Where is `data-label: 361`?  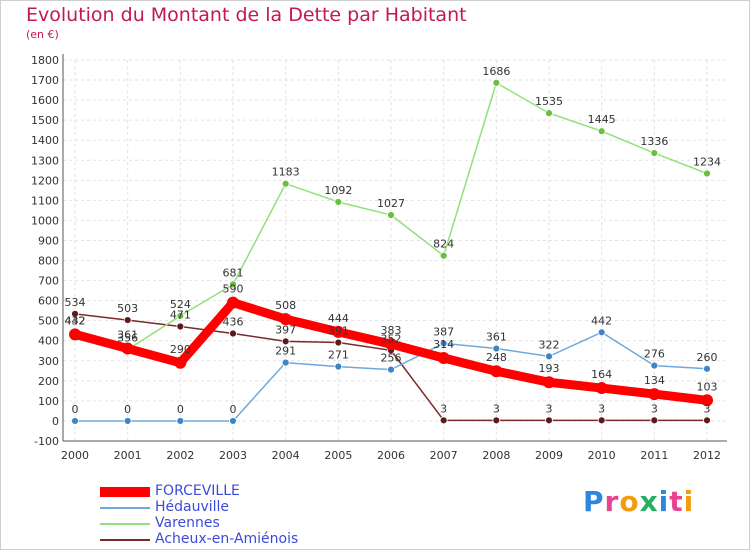
data-label: 361 is located at coordinates (496, 337).